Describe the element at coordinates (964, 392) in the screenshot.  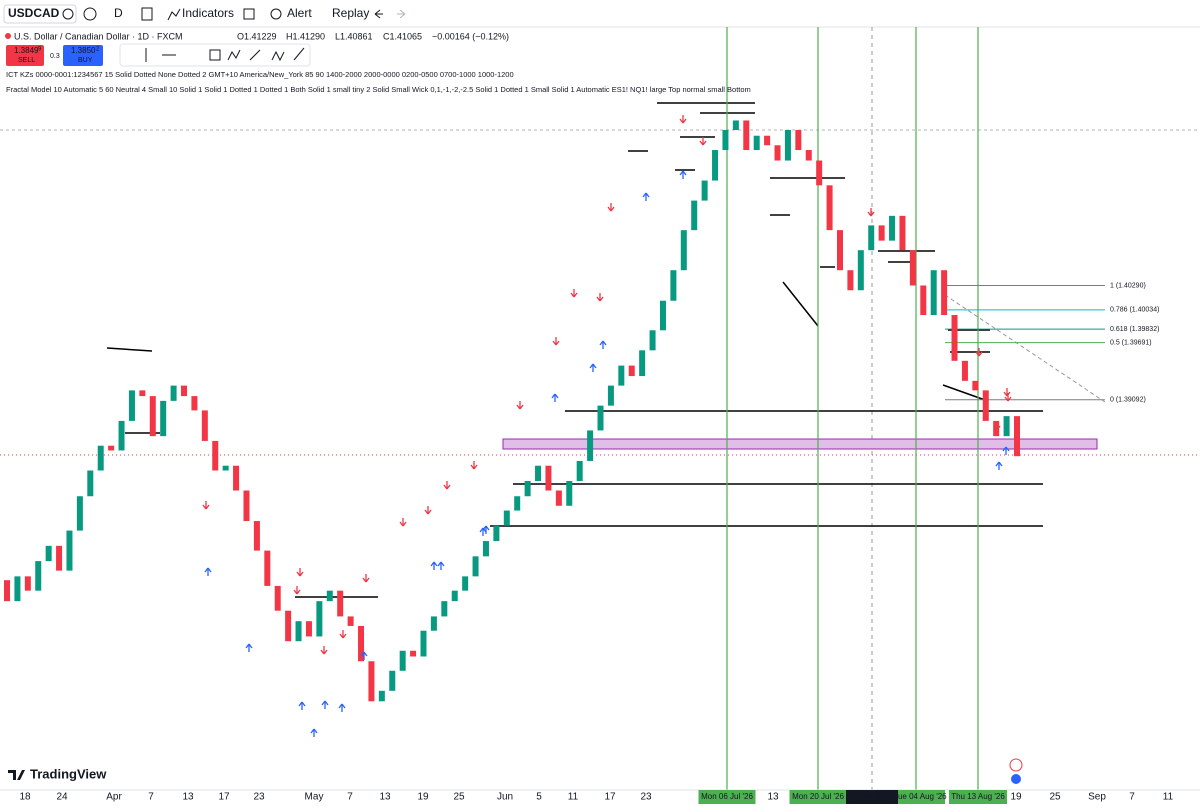
I see `trend-line` at that location.